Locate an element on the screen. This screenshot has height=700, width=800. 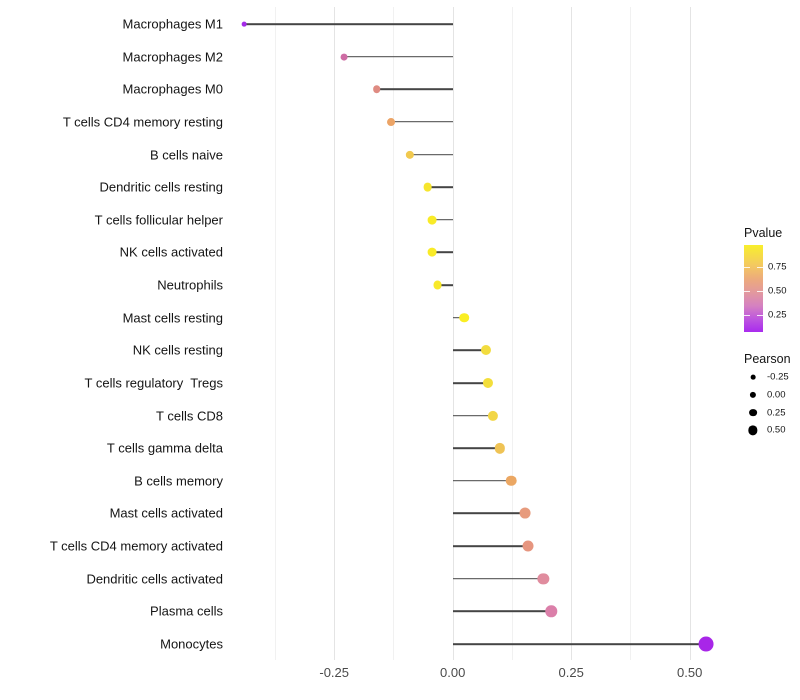
colorbar-tick-label: 0.25 is located at coordinates (777, 315).